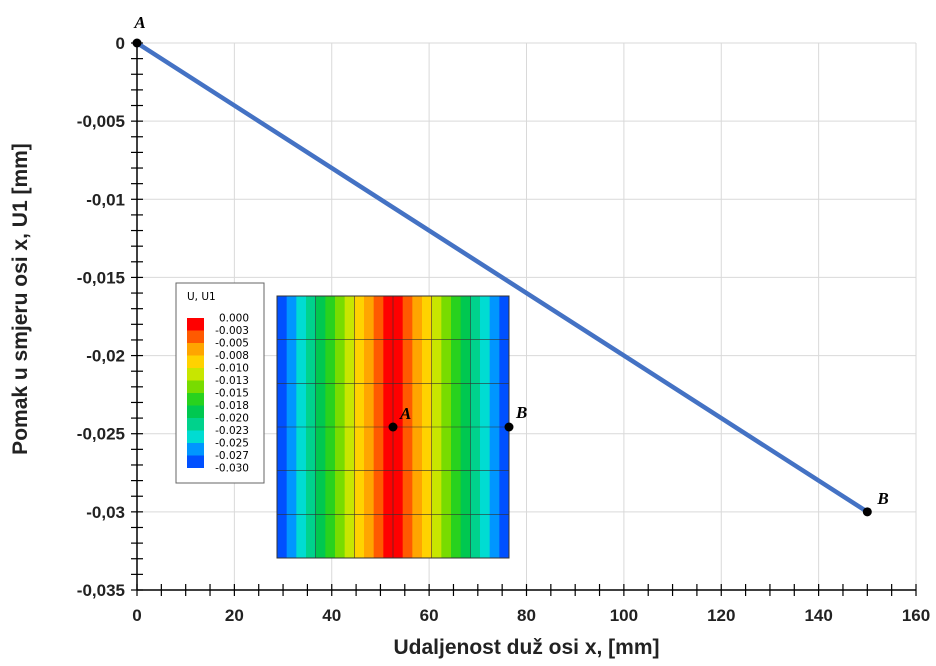 The image size is (936, 666). What do you see at coordinates (105, 512) in the screenshot?
I see `y-tick-label: -0,03` at bounding box center [105, 512].